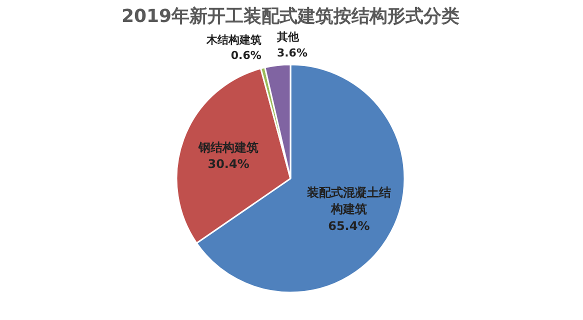 The width and height of the screenshot is (583, 320). What do you see at coordinates (228, 147) in the screenshot?
I see `slice-label: 钢结构建筑` at bounding box center [228, 147].